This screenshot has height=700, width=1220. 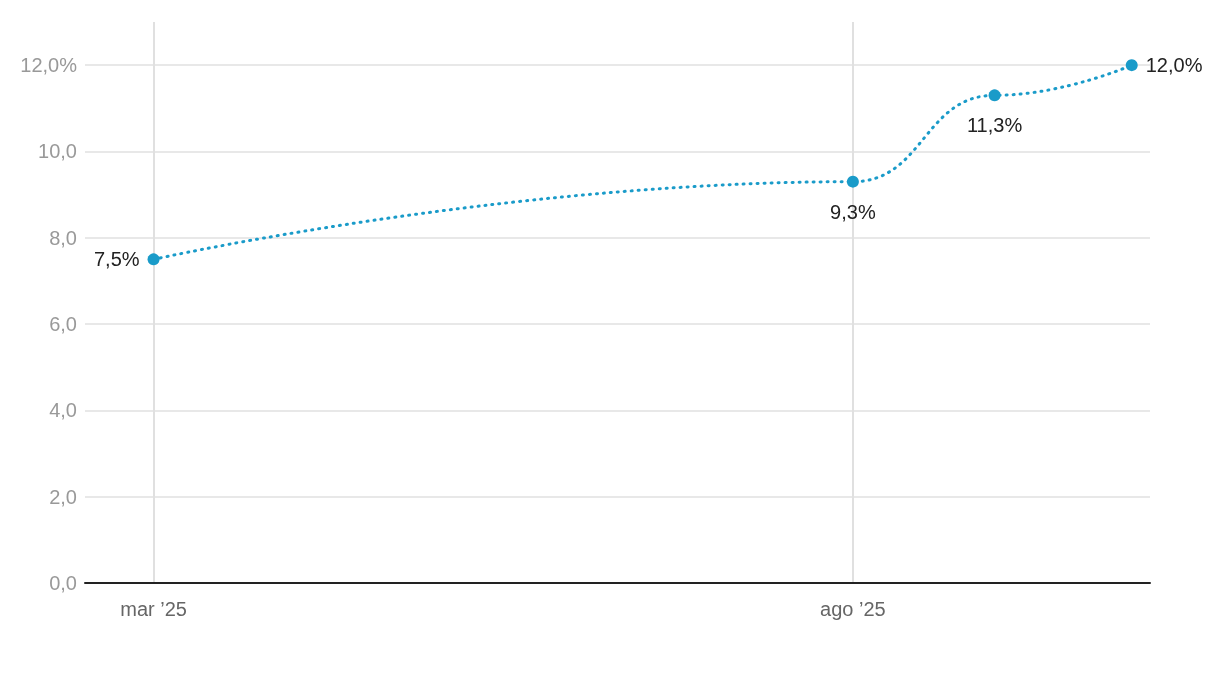 I want to click on data-label: 12,0%, so click(x=1174, y=65).